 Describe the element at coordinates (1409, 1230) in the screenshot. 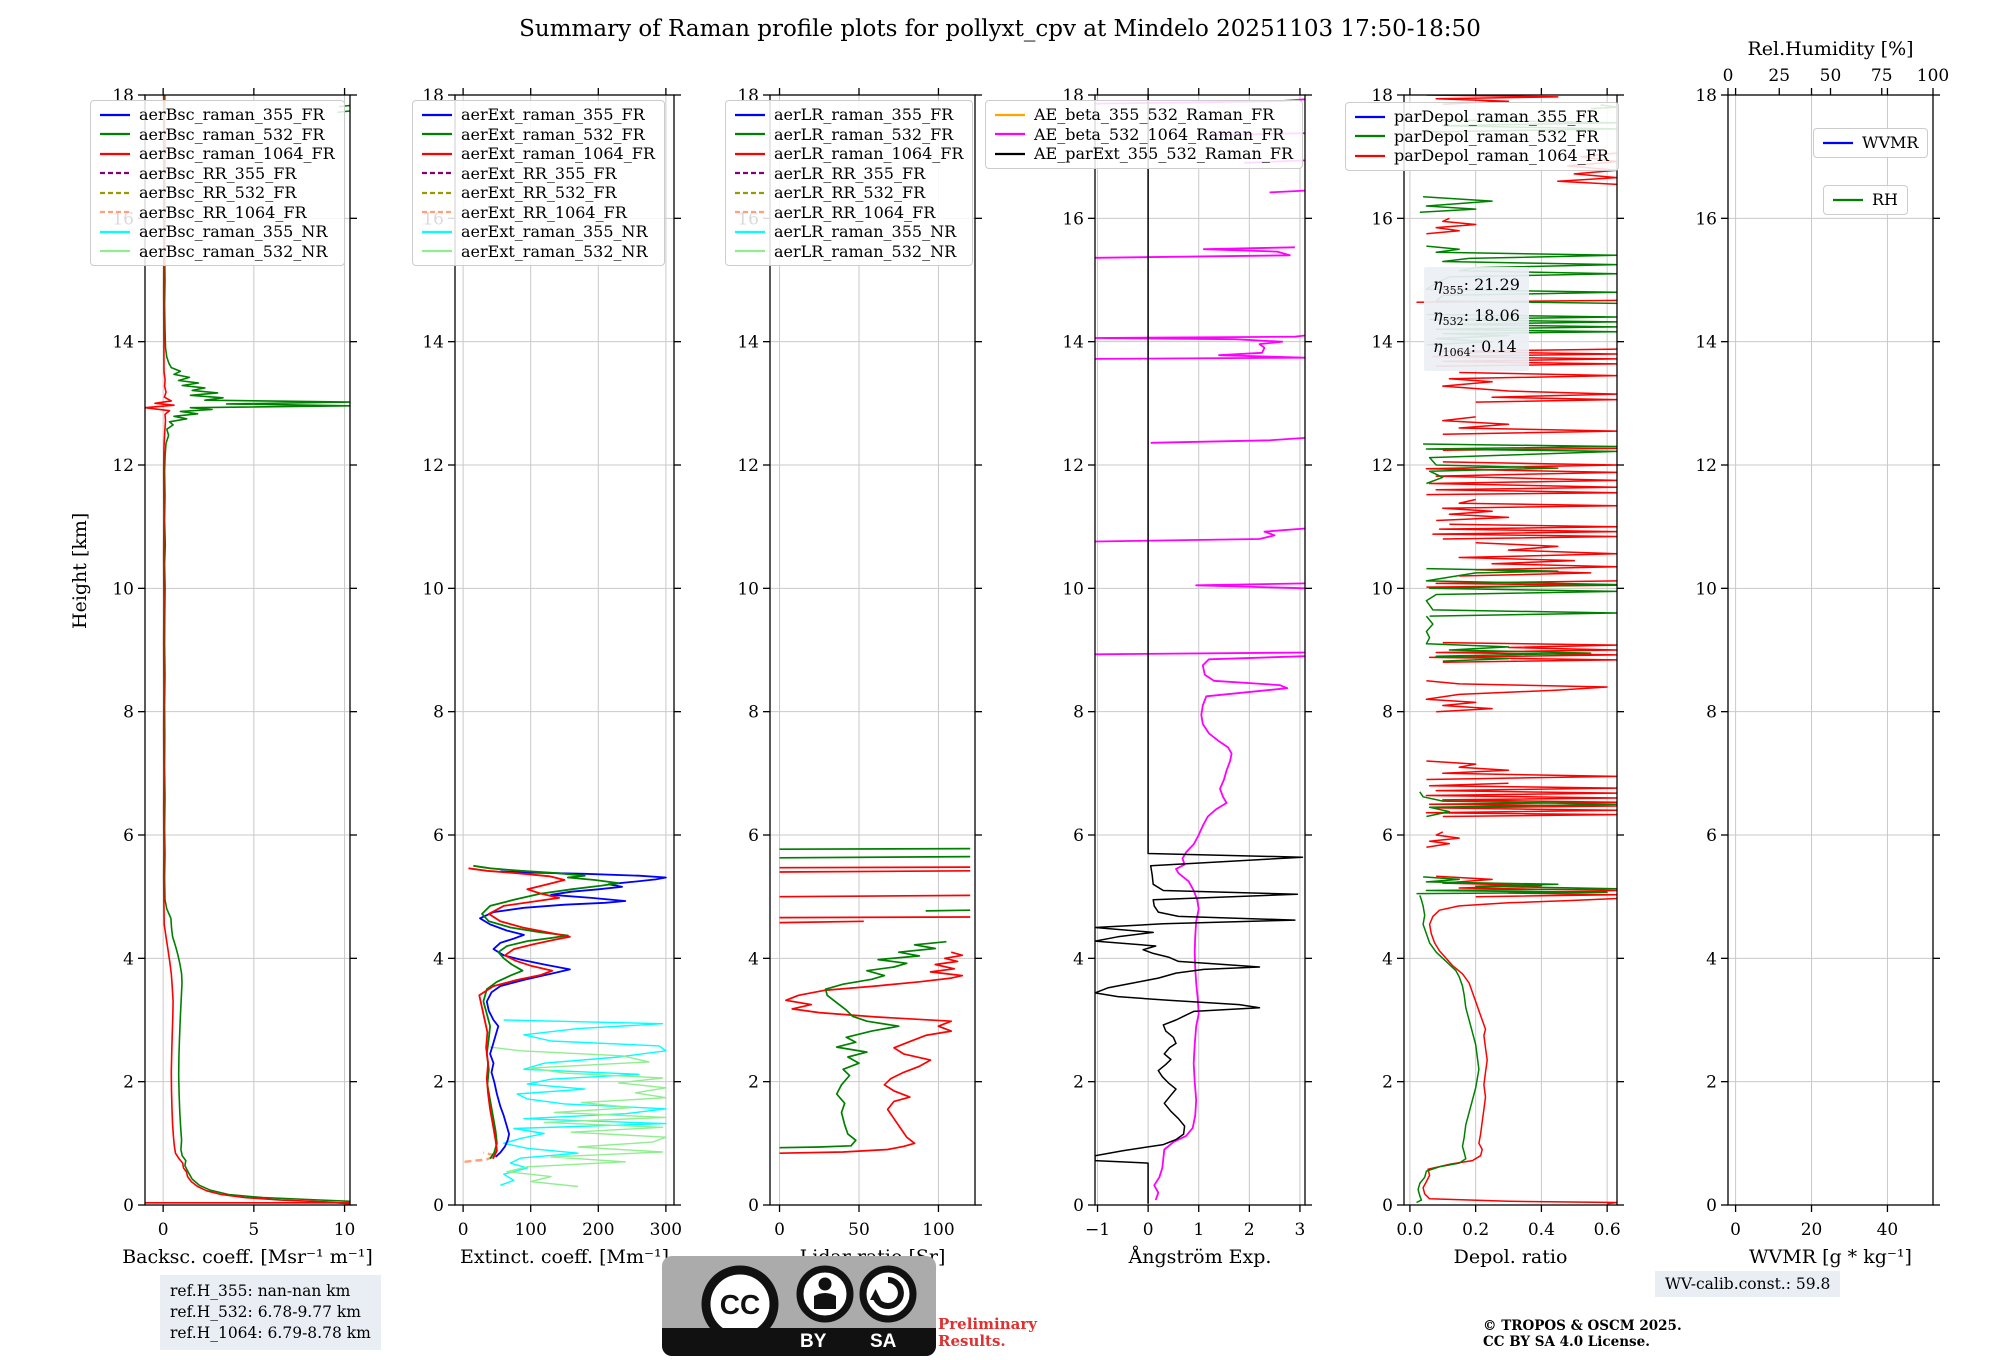

I see `xtick-label: 0.0` at that location.